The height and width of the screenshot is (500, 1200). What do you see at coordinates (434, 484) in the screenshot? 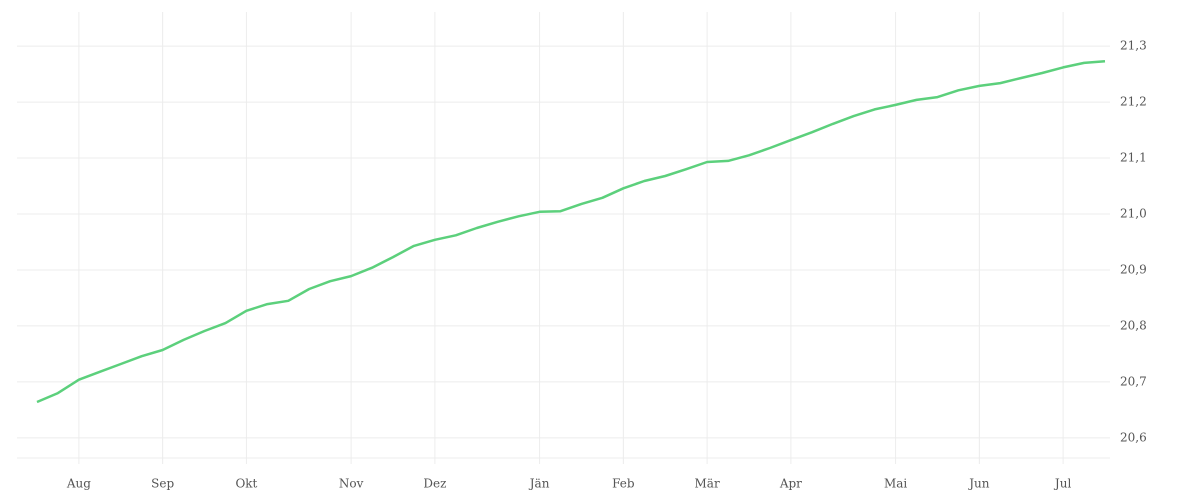
I see `x-tick-label: Dez` at bounding box center [434, 484].